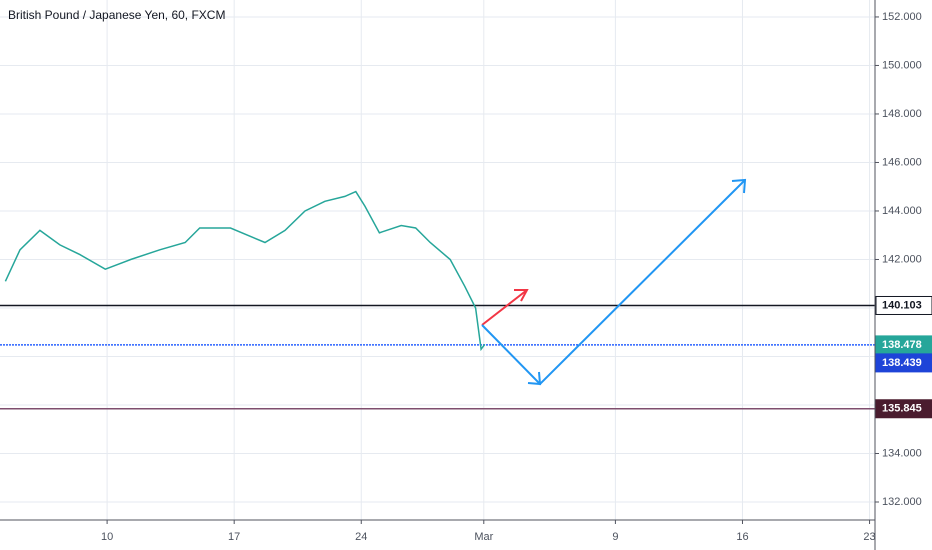 Image resolution: width=932 pixels, height=550 pixels. Describe the element at coordinates (902, 502) in the screenshot. I see `y-tick-label: 132.000` at that location.